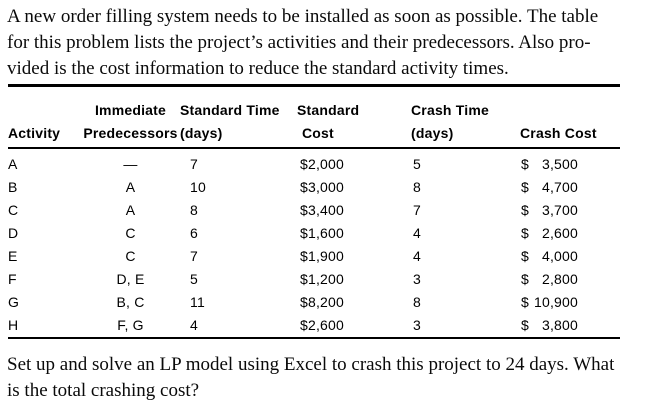 This screenshot has height=415, width=656. What do you see at coordinates (14, 301) in the screenshot?
I see `cell-activity: G` at bounding box center [14, 301].